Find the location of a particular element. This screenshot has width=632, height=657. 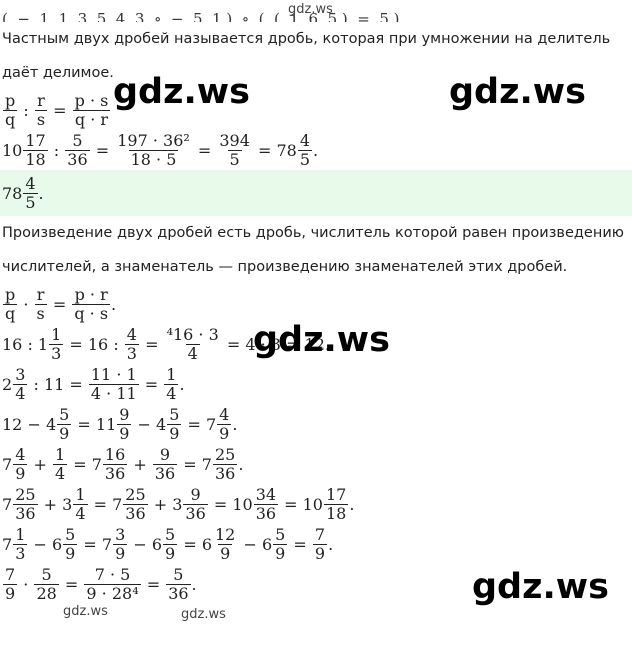

fraction: 17 18 is located at coordinates (336, 504).